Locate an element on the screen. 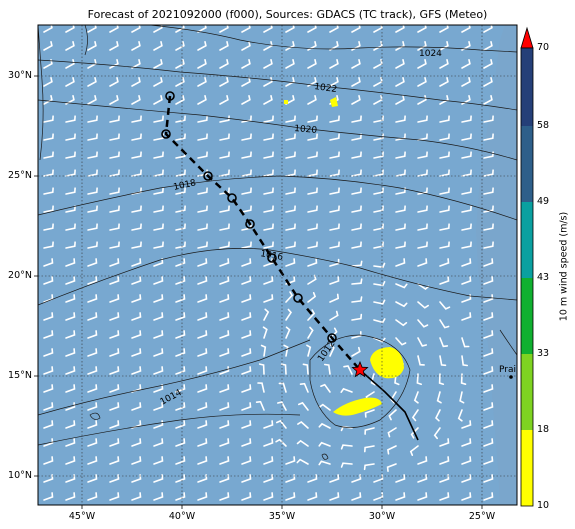 Image resolution: width=575 pixels, height=529 pixels. colorbar-extend-arrow is located at coordinates (527, 37).